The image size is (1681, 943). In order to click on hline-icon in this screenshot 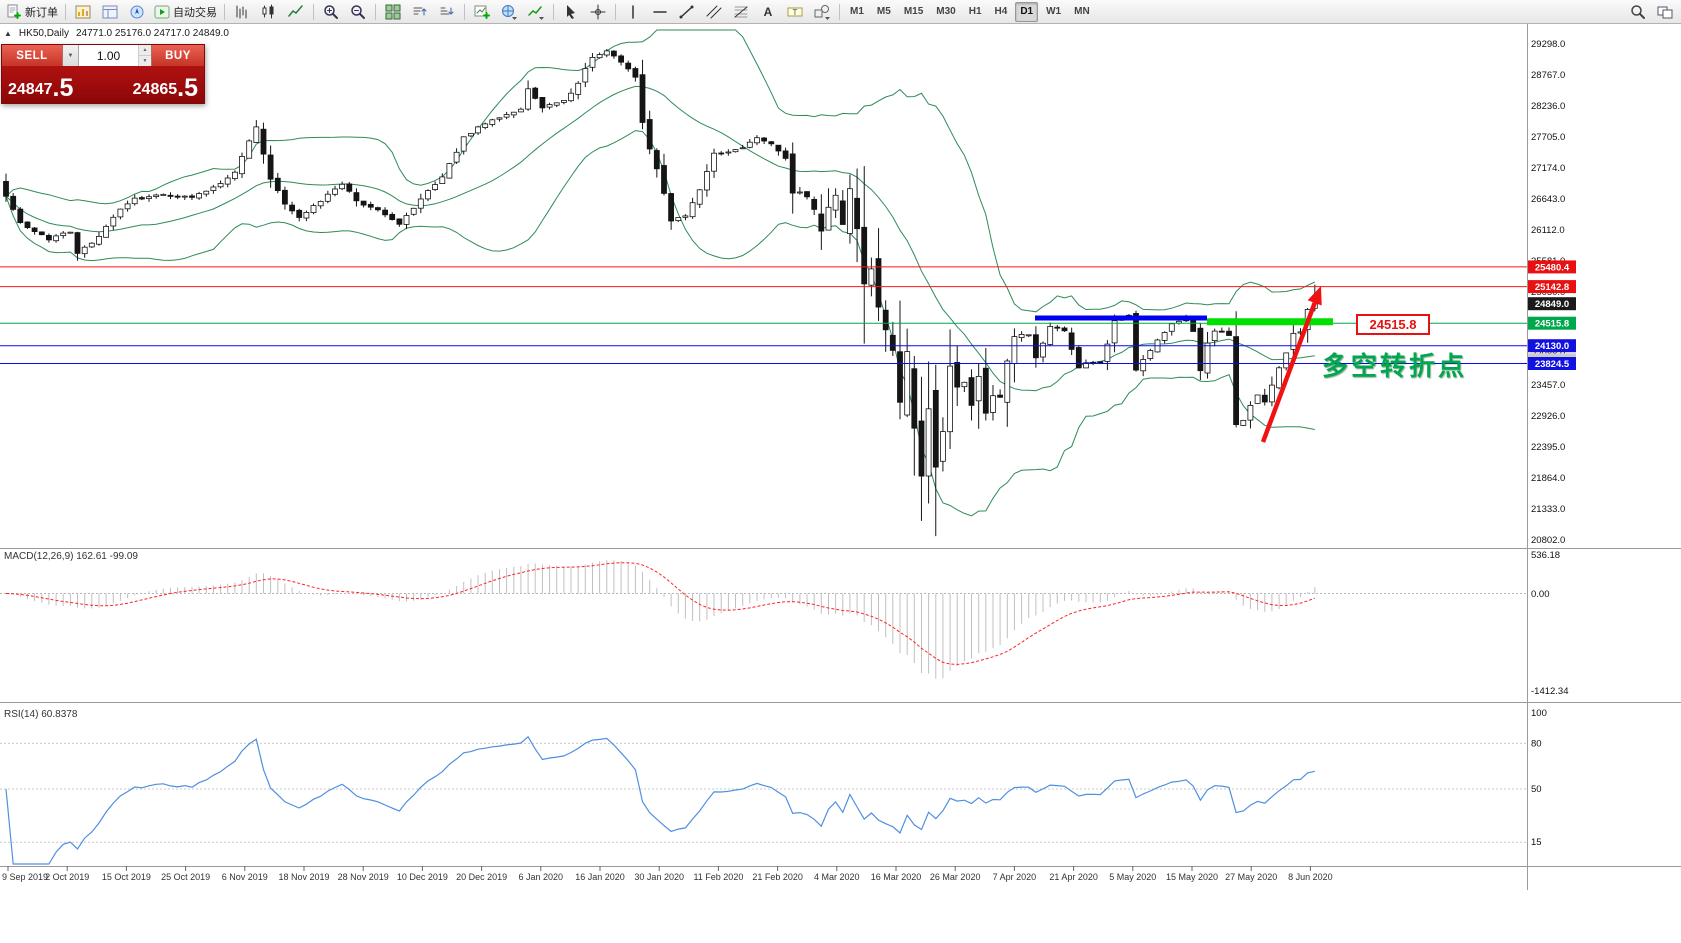, I will do `click(660, 11)`.